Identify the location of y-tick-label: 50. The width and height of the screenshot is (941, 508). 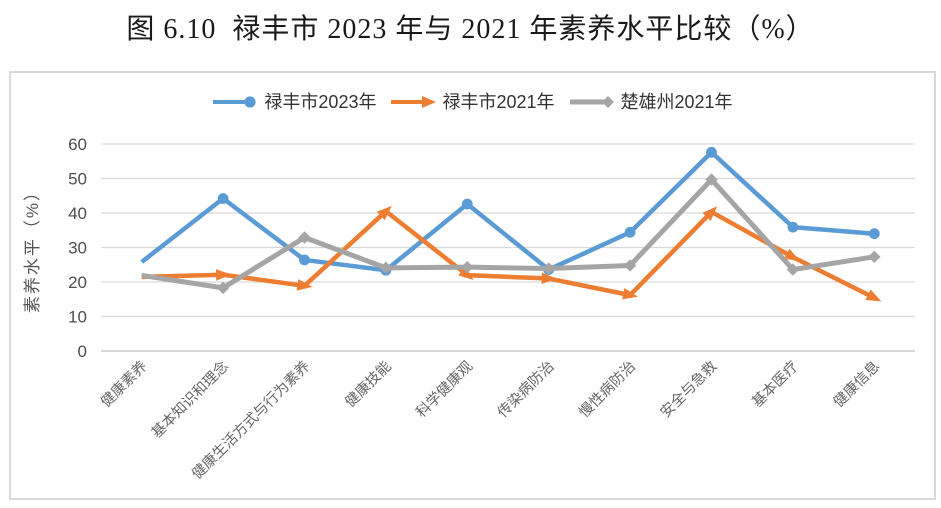
(77, 179).